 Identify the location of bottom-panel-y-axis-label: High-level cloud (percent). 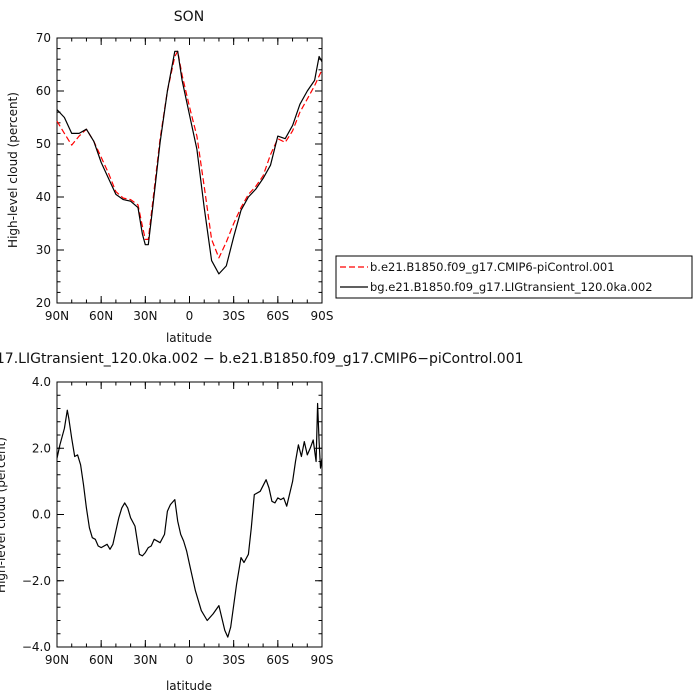
(4, 515).